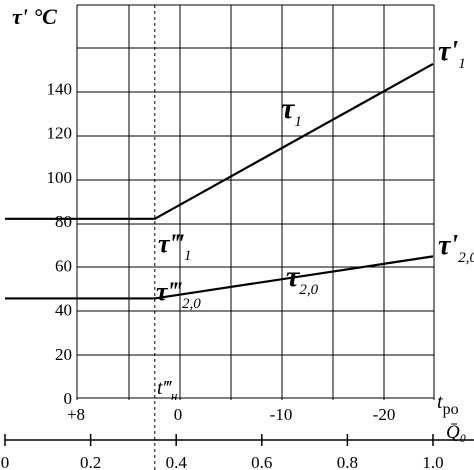  I want to click on y-tick-label: 60, so click(63, 265).